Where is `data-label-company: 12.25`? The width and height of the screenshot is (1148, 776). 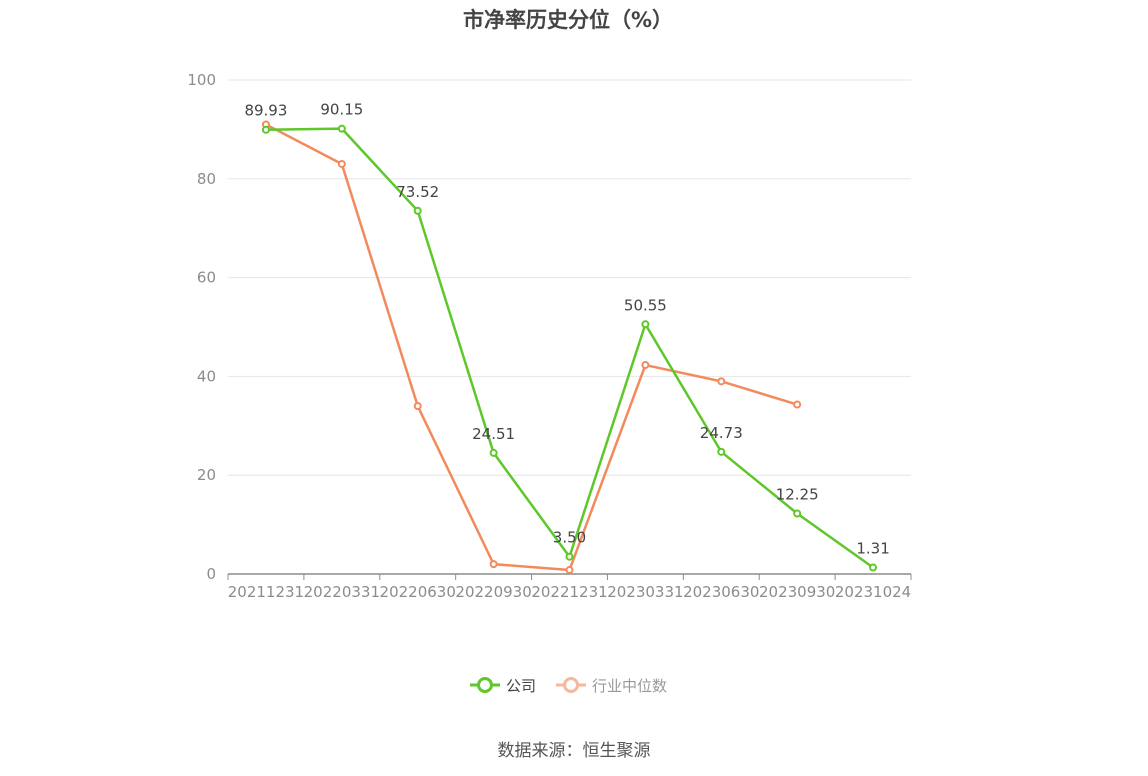
data-label-company: 12.25 is located at coordinates (797, 494).